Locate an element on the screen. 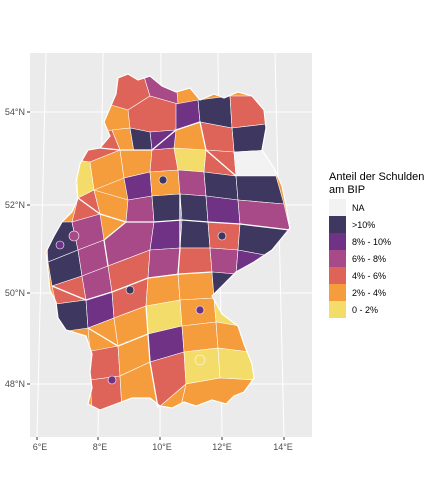 Image resolution: width=432 pixels, height=504 pixels. x-tick-label-6: 6°E is located at coordinates (40, 447).